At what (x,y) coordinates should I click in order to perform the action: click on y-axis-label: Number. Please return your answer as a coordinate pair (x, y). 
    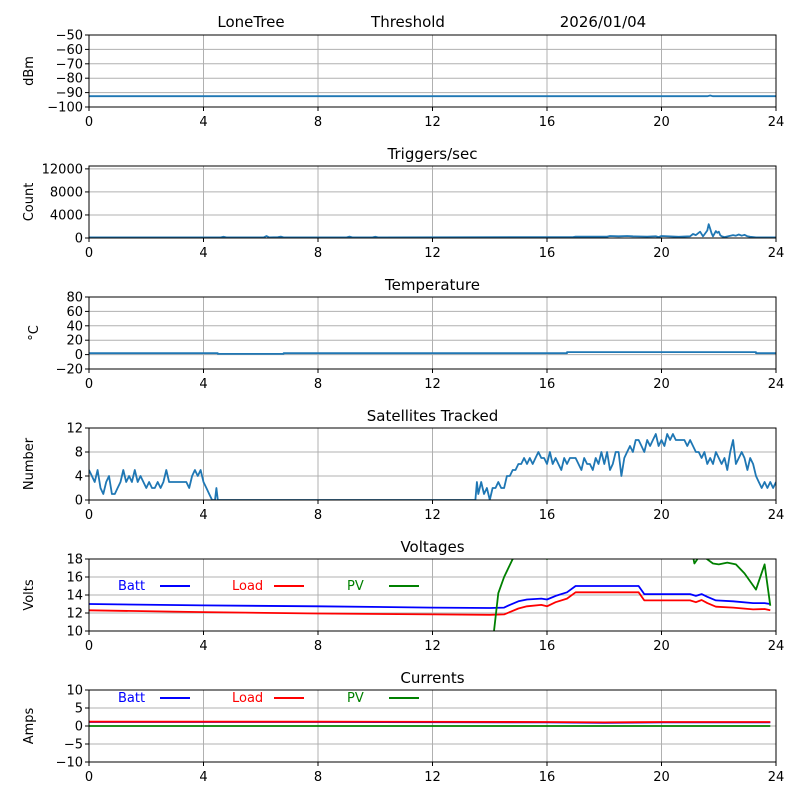
    Looking at the image, I should click on (29, 463).